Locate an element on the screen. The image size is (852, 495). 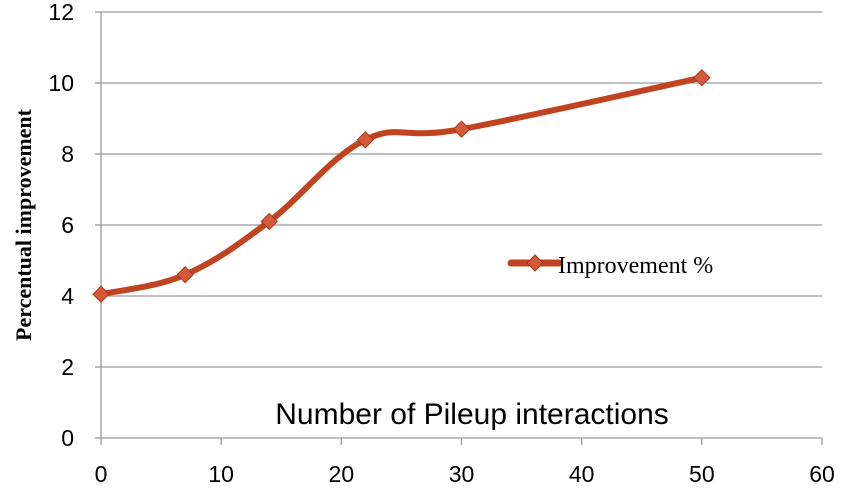
y-tick-label: 4 is located at coordinates (67, 296).